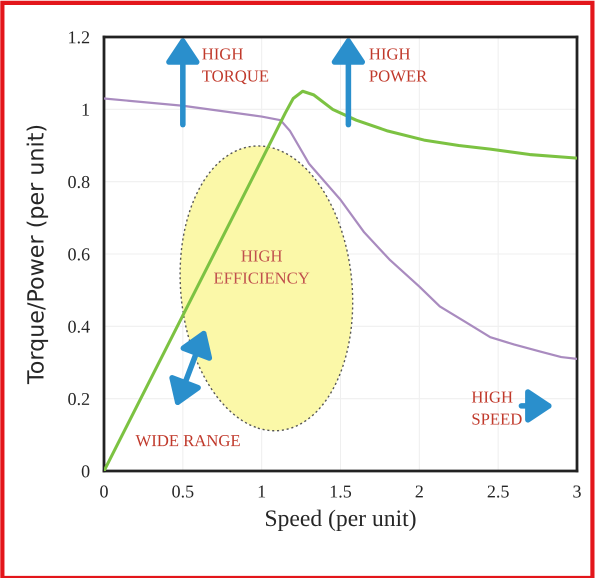 Image resolution: width=596 pixels, height=578 pixels. Describe the element at coordinates (79, 326) in the screenshot. I see `y-tick-label: 0.4` at that location.